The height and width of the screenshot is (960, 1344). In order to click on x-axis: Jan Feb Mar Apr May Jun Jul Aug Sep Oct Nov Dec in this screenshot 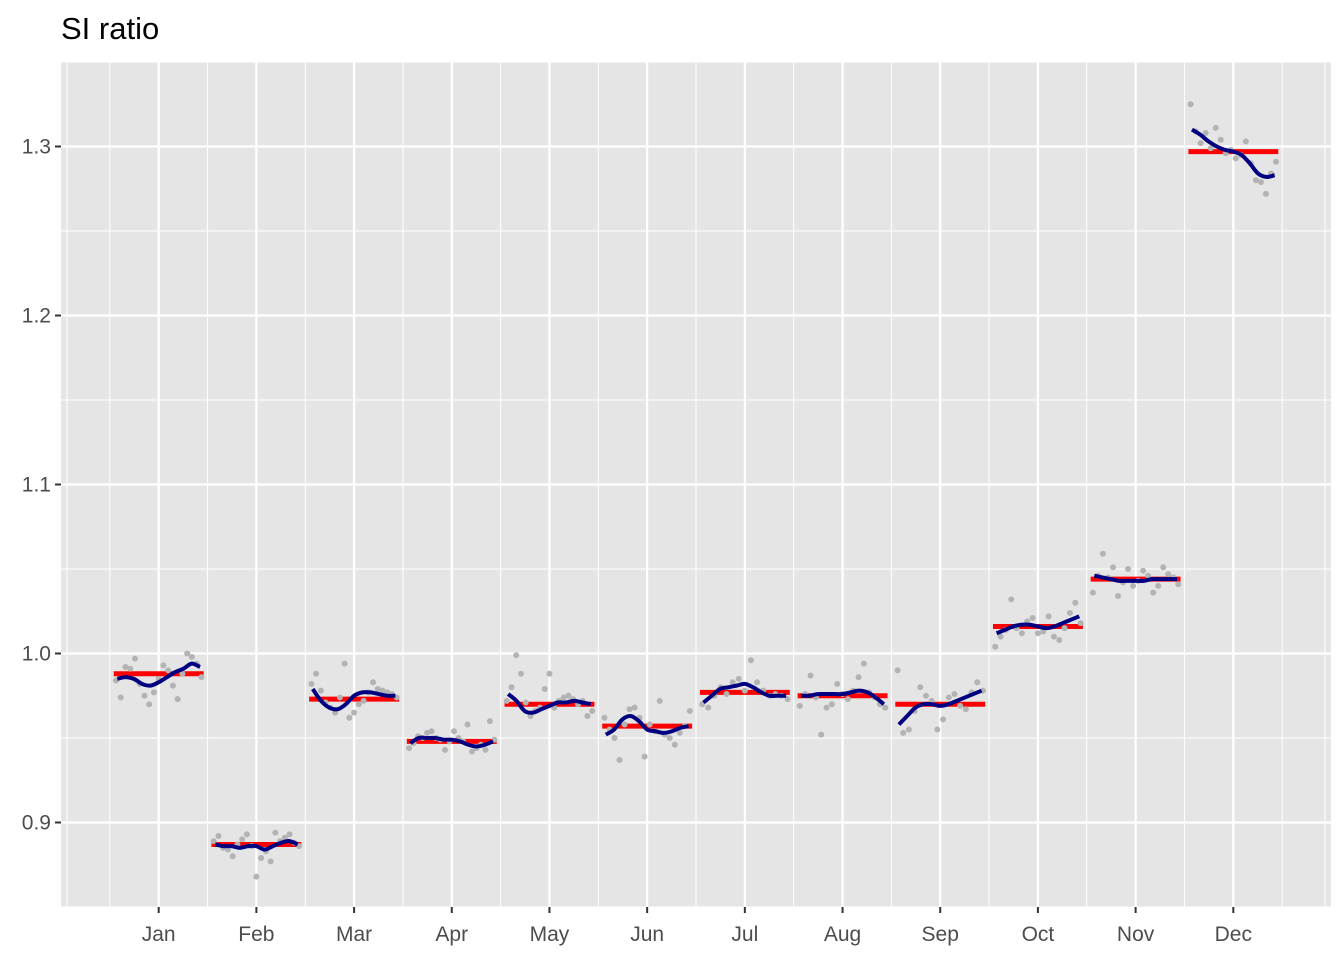, I will do `click(697, 926)`.